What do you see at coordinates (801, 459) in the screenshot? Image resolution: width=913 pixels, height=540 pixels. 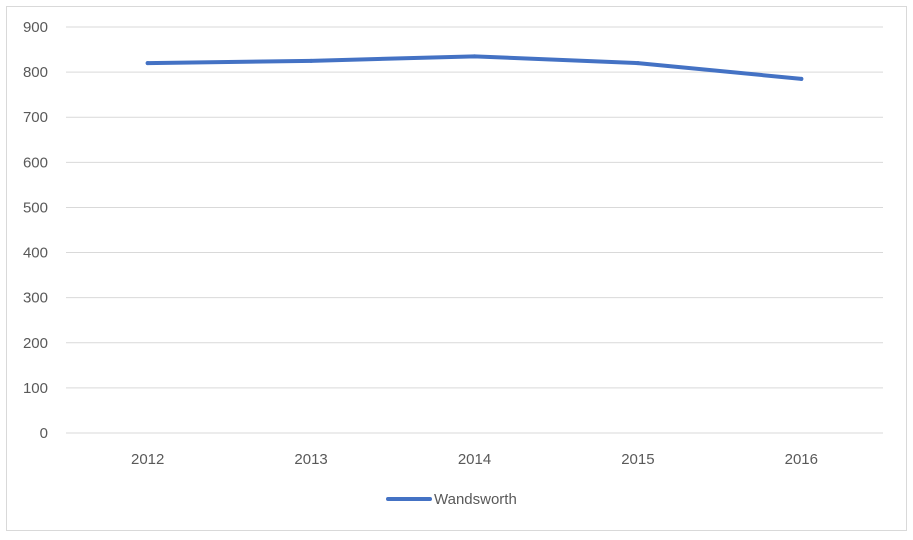 I see `x-tick-label-2016: 2016` at bounding box center [801, 459].